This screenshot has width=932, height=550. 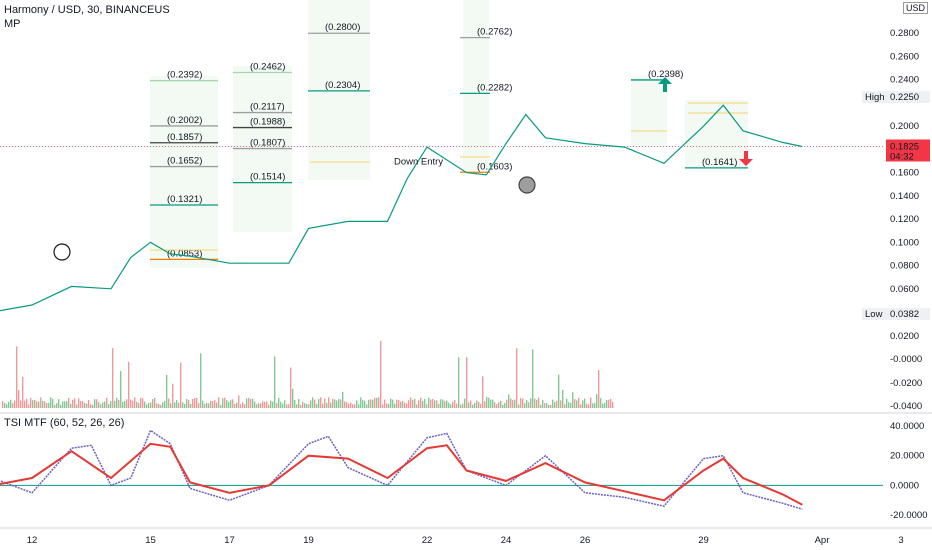 I want to click on current-price-value: 0.1825, so click(x=904, y=146).